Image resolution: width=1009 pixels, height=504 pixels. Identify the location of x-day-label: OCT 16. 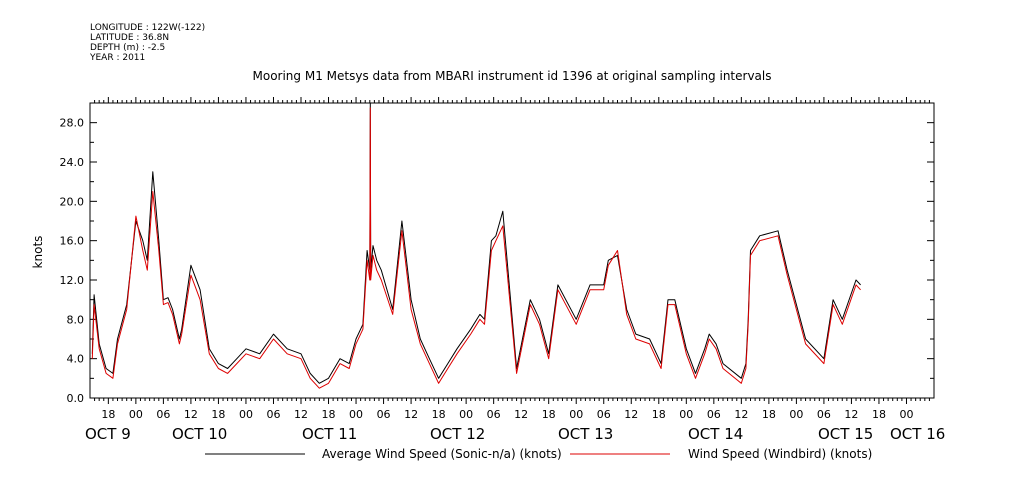
(917, 434).